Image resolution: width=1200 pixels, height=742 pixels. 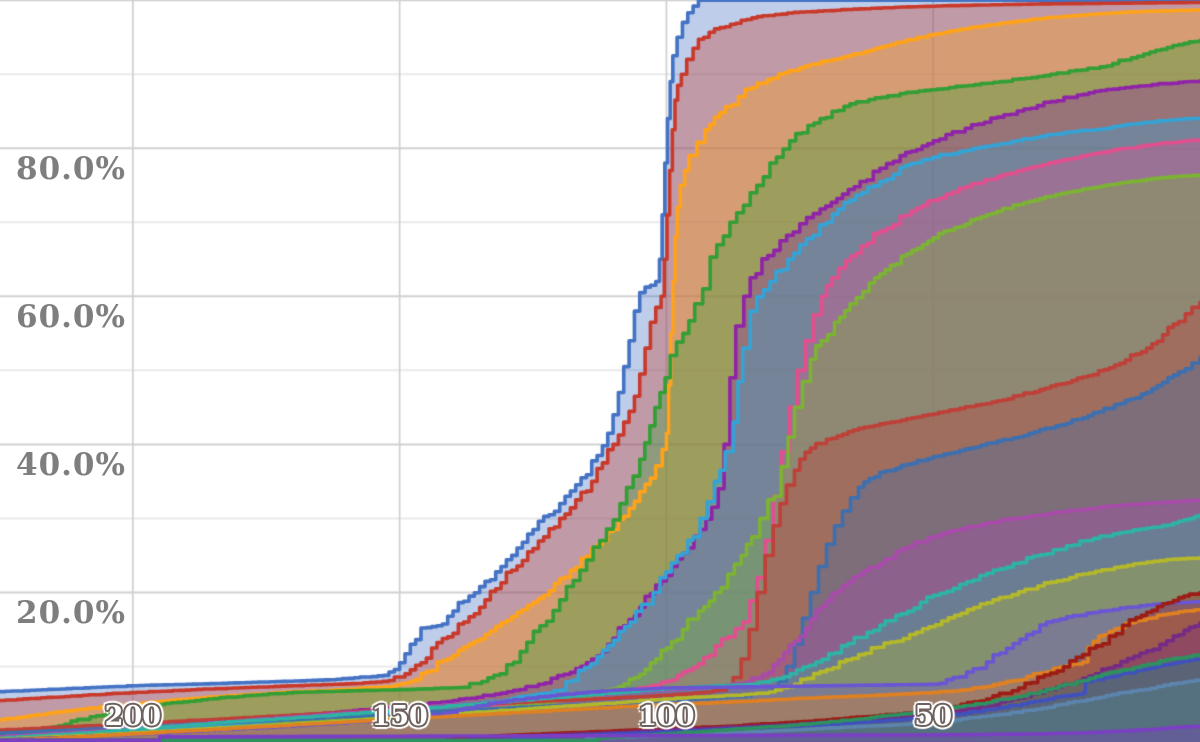 I want to click on y-axis-tick-label: 60.0%, so click(x=71, y=317).